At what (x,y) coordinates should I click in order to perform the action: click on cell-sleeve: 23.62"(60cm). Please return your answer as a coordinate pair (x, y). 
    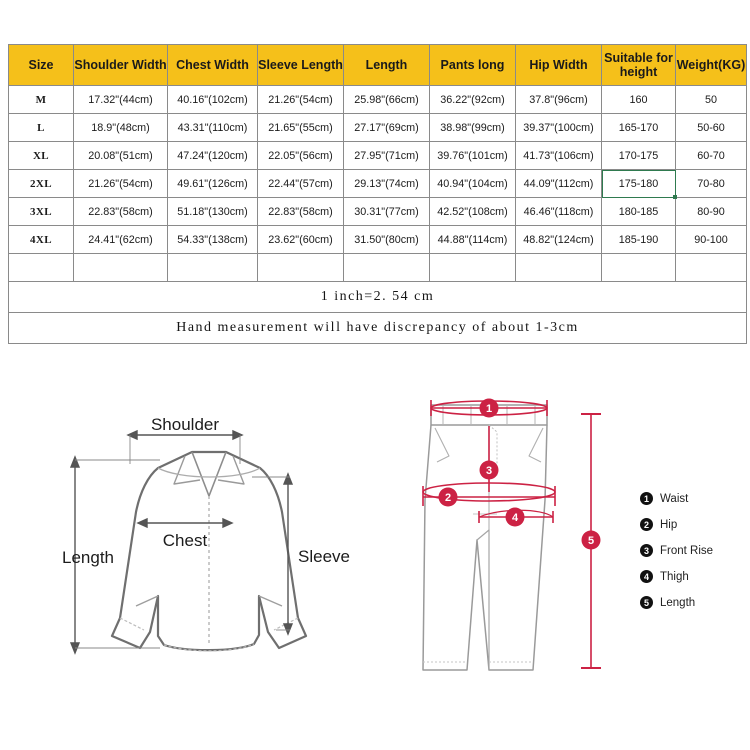
    Looking at the image, I should click on (300, 239).